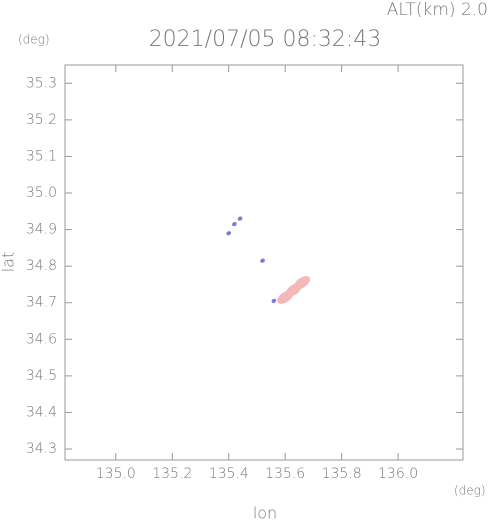 This screenshot has width=491, height=525. I want to click on x-unit: (deg), so click(470, 491).